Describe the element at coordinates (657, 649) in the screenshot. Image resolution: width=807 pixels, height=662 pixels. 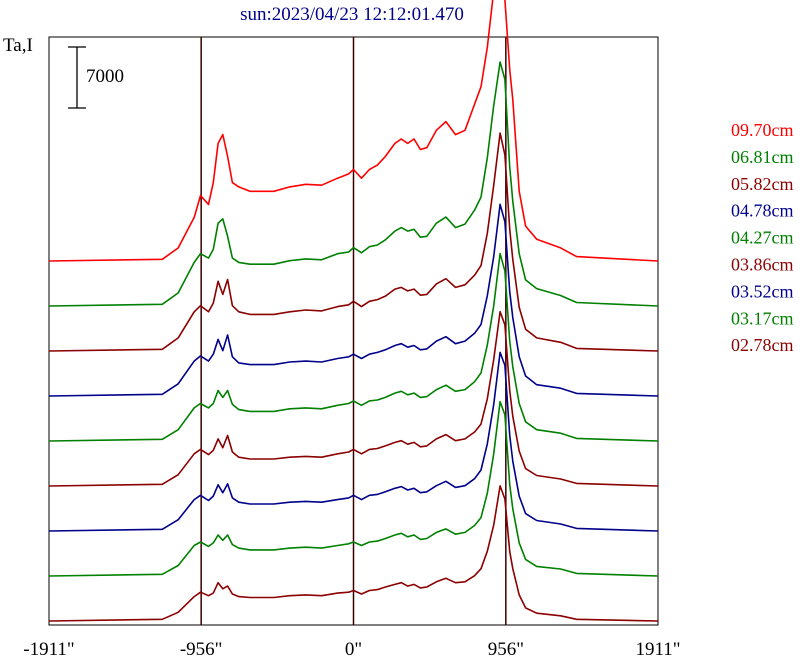
I see `x-tick-label: 1911"` at that location.